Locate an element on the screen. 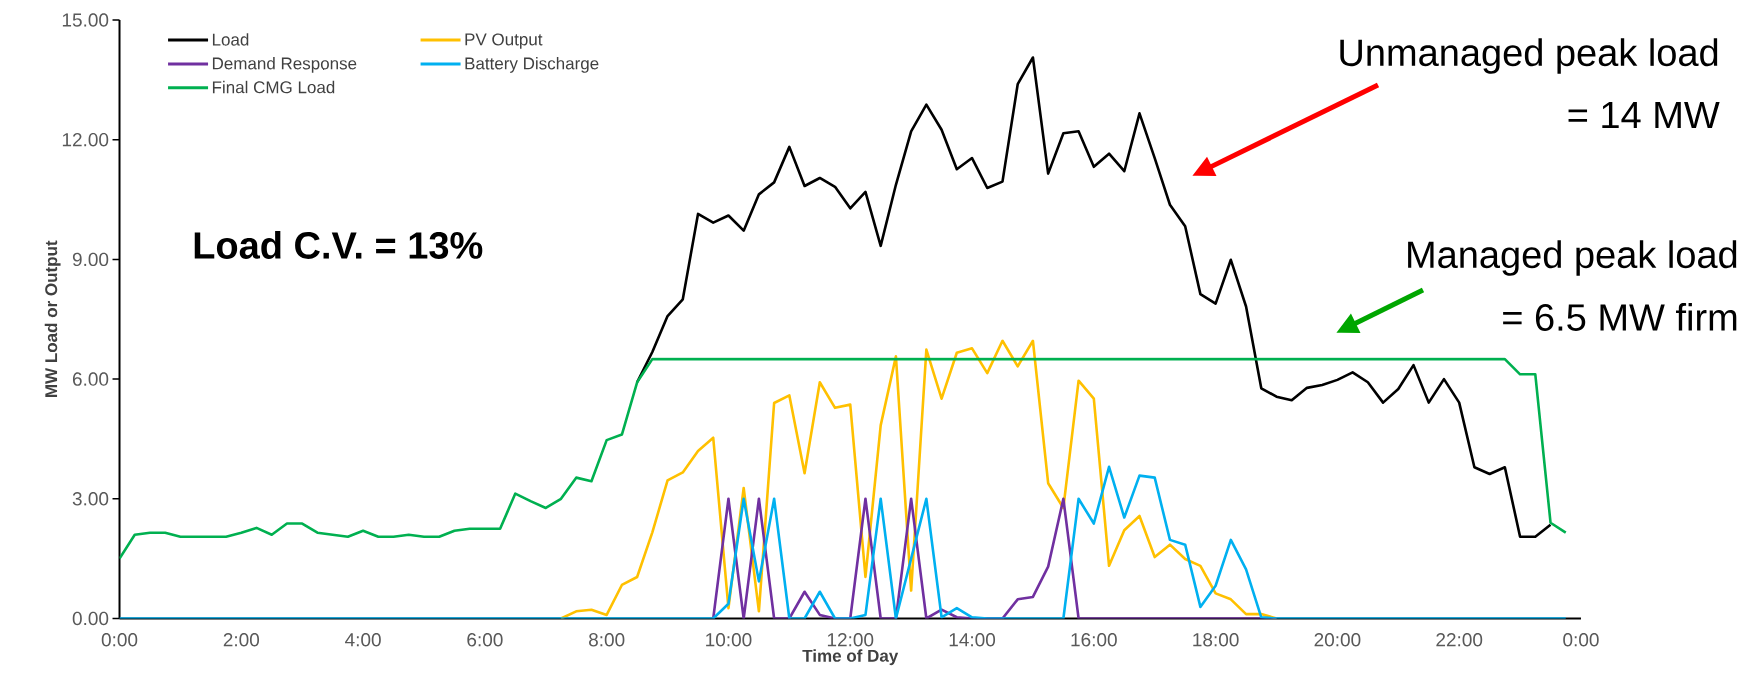 This screenshot has width=1757, height=699. y-tick-label: 9.00 is located at coordinates (90, 259).